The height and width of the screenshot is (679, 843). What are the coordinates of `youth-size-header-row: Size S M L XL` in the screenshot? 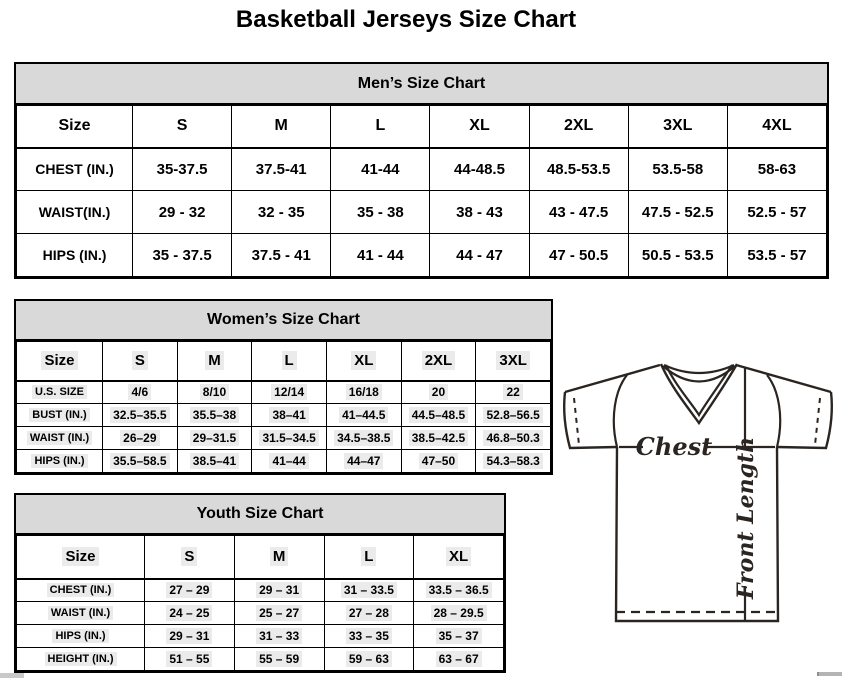 It's located at (260, 557).